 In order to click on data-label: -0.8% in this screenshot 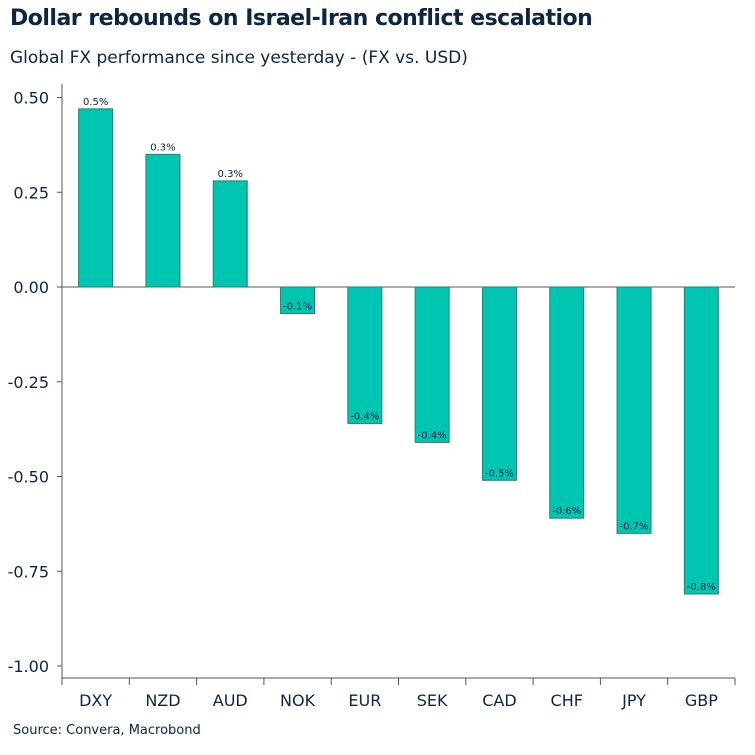, I will do `click(701, 587)`.